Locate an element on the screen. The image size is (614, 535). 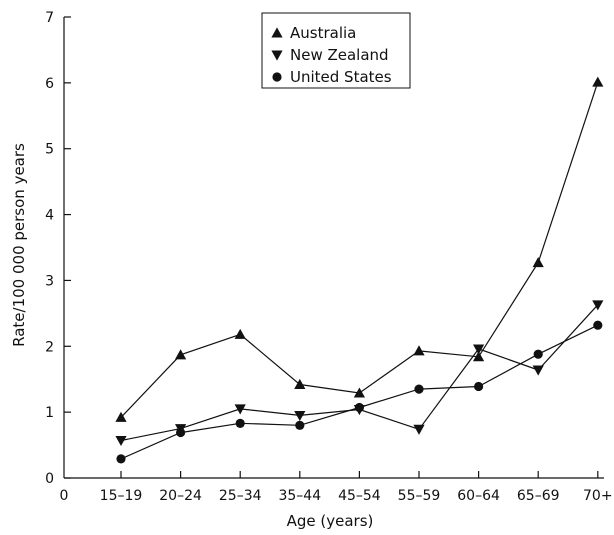
legend-label: United States is located at coordinates (341, 77).